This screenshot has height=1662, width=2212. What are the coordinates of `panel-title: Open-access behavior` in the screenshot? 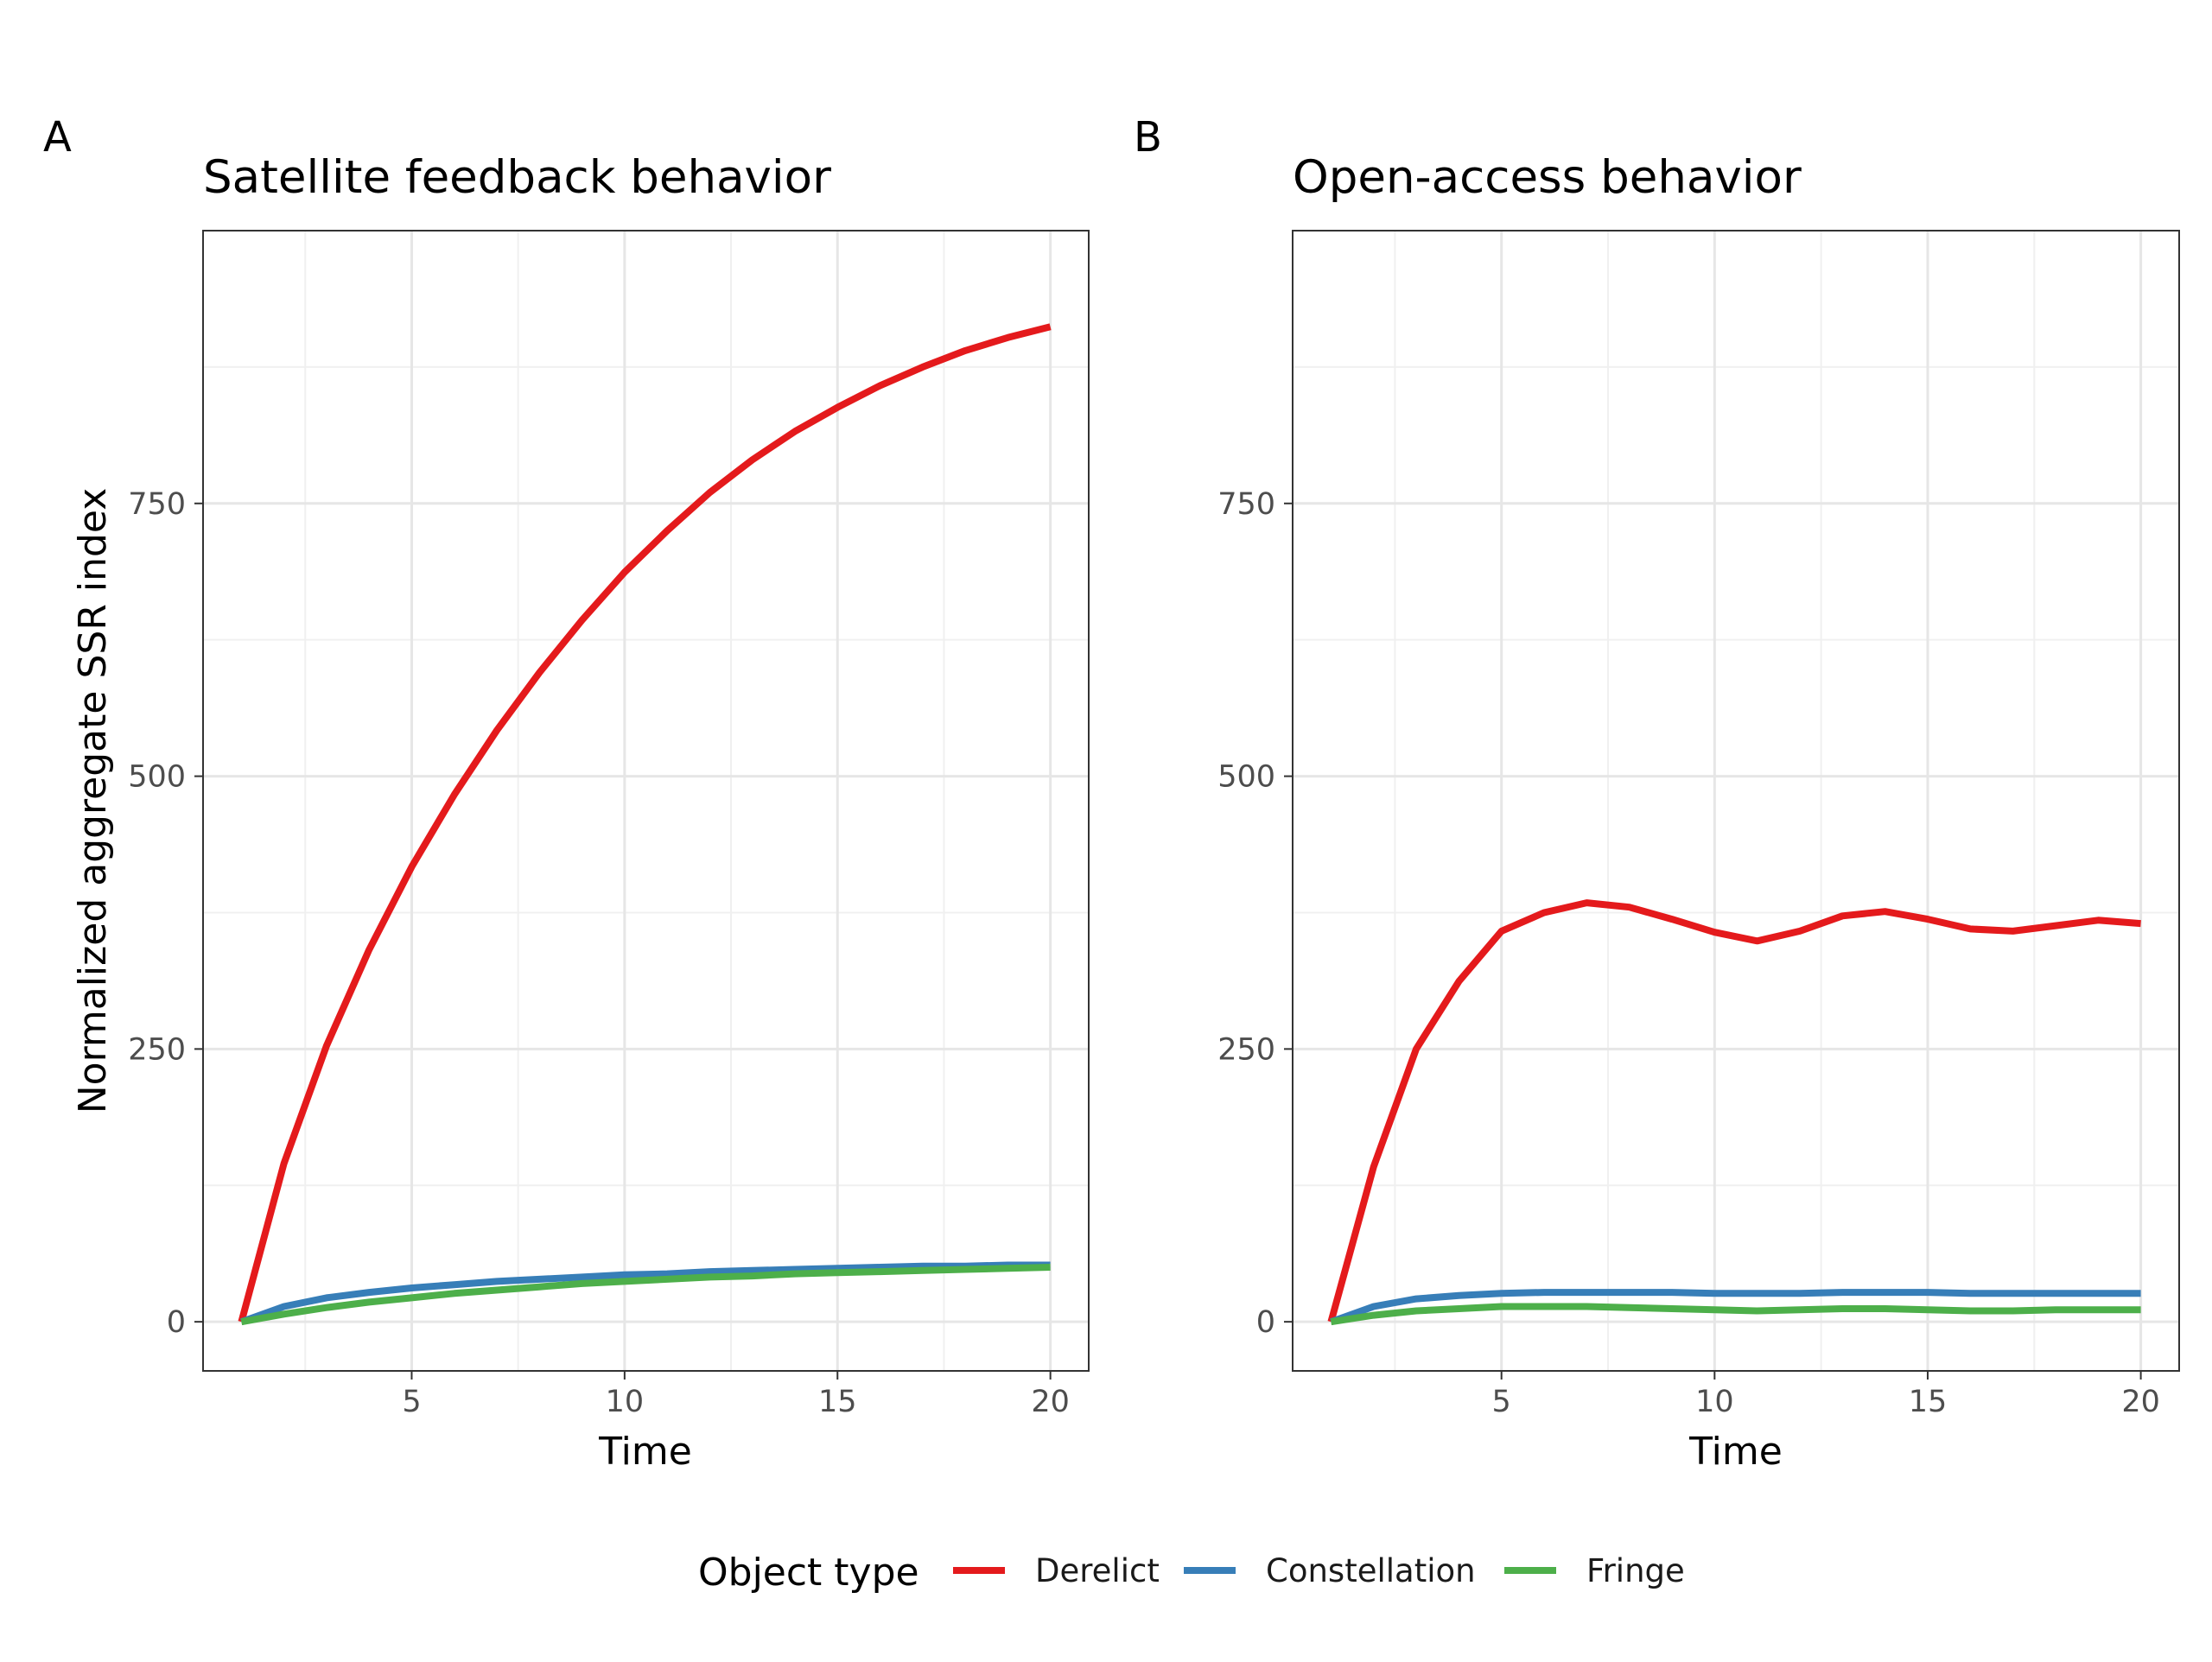 It's located at (1547, 177).